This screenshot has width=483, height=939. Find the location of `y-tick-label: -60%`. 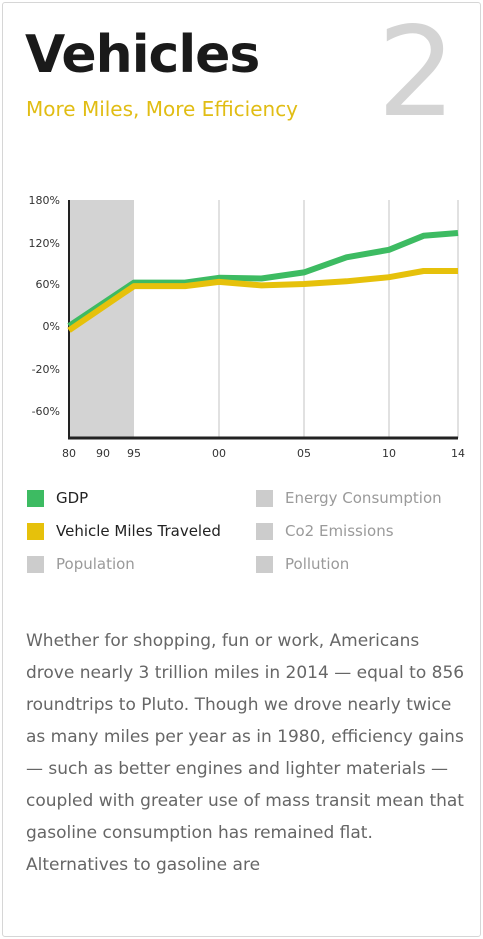

y-tick-label: -60% is located at coordinates (46, 411).